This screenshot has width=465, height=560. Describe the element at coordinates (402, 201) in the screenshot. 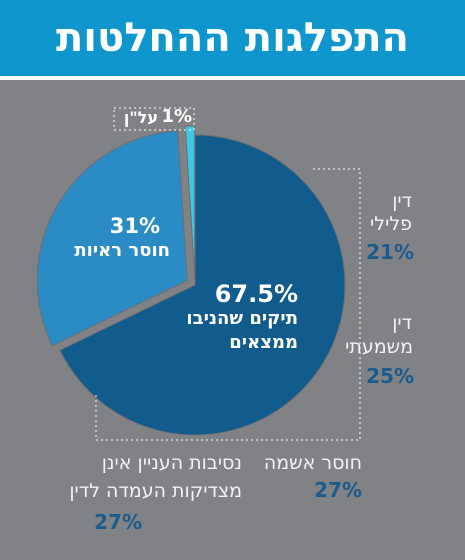

I see `criminal-label-line1: דין` at that location.